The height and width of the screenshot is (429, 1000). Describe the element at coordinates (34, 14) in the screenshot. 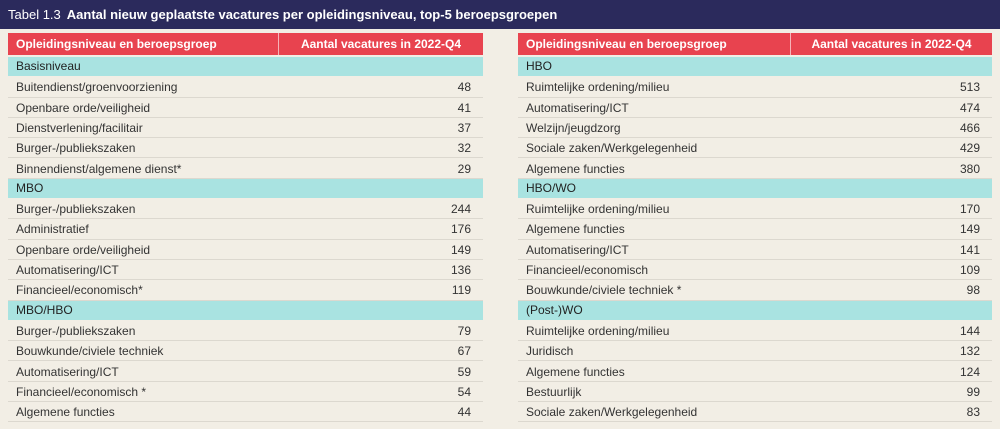

I see `table-label: Tabel 1.3` at that location.